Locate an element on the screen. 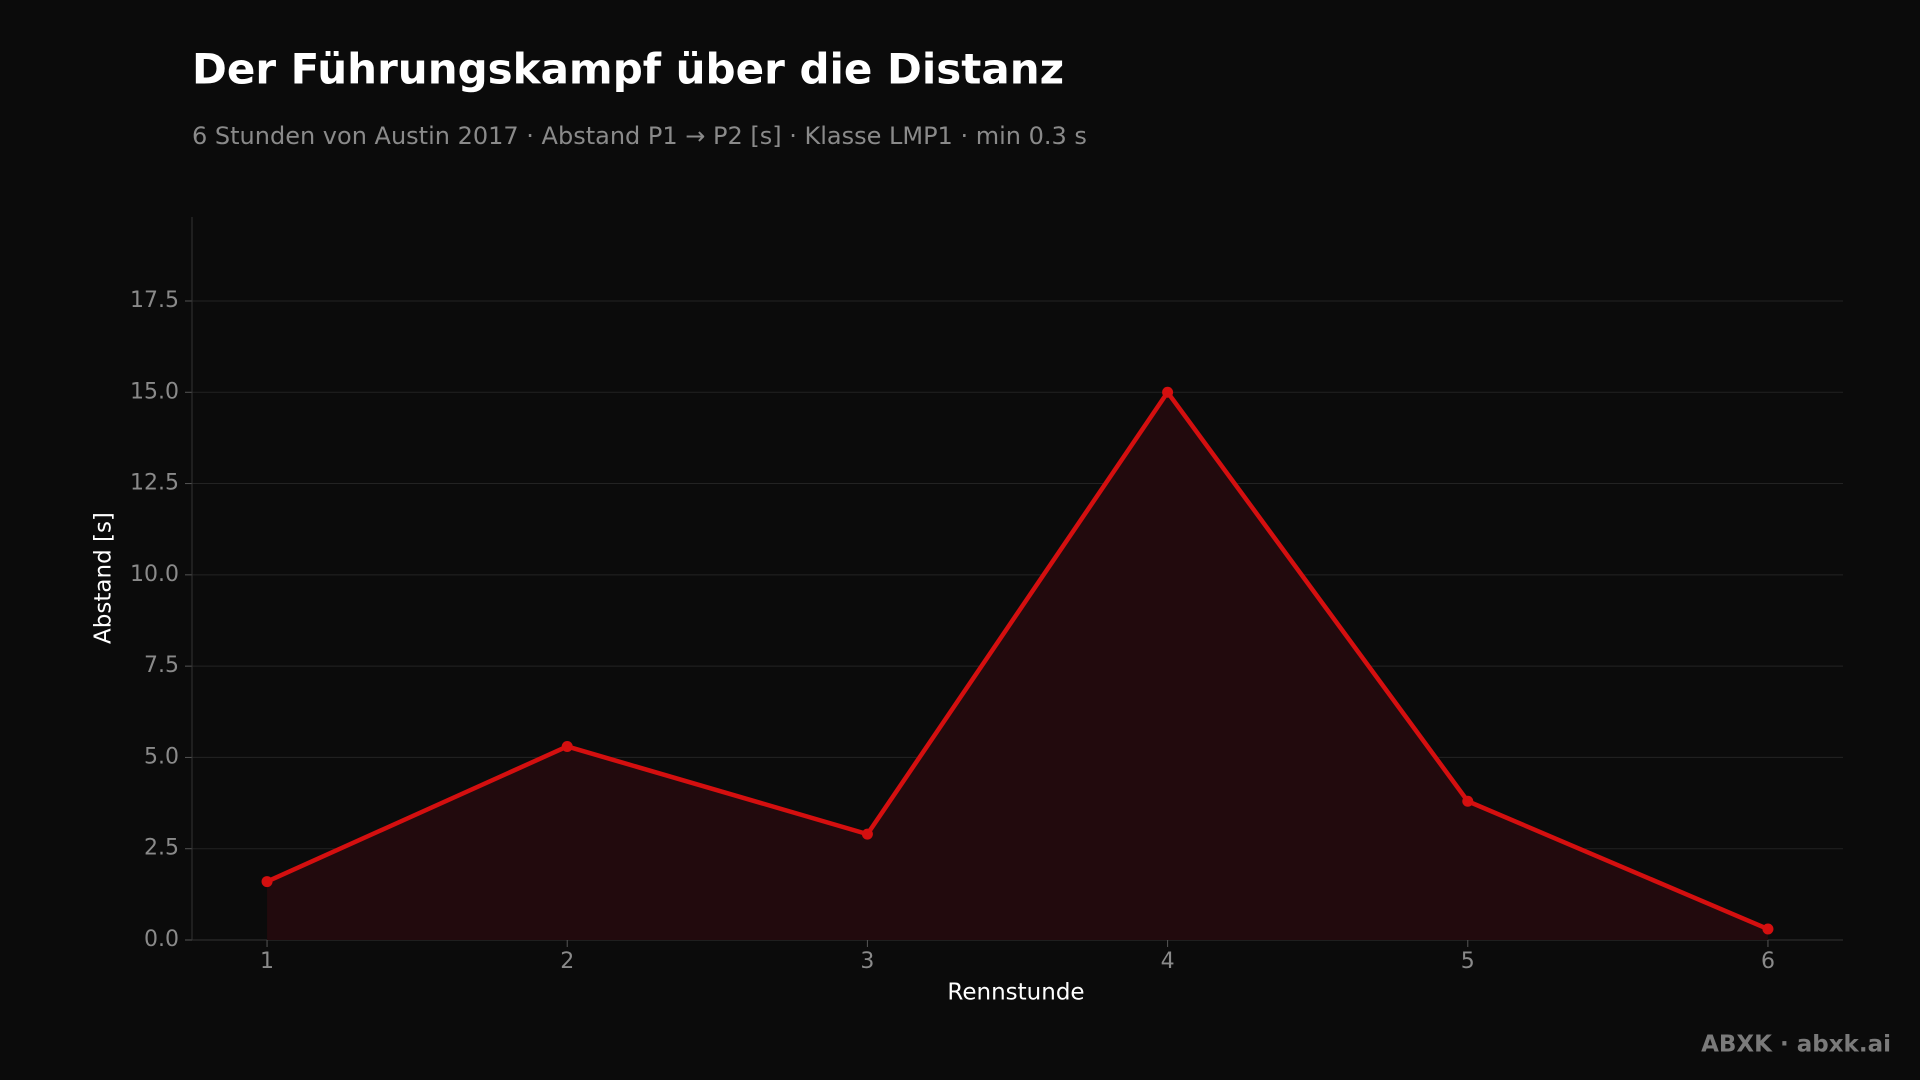 The image size is (1920, 1080). y-axis-label: Abstand [s] is located at coordinates (104, 578).